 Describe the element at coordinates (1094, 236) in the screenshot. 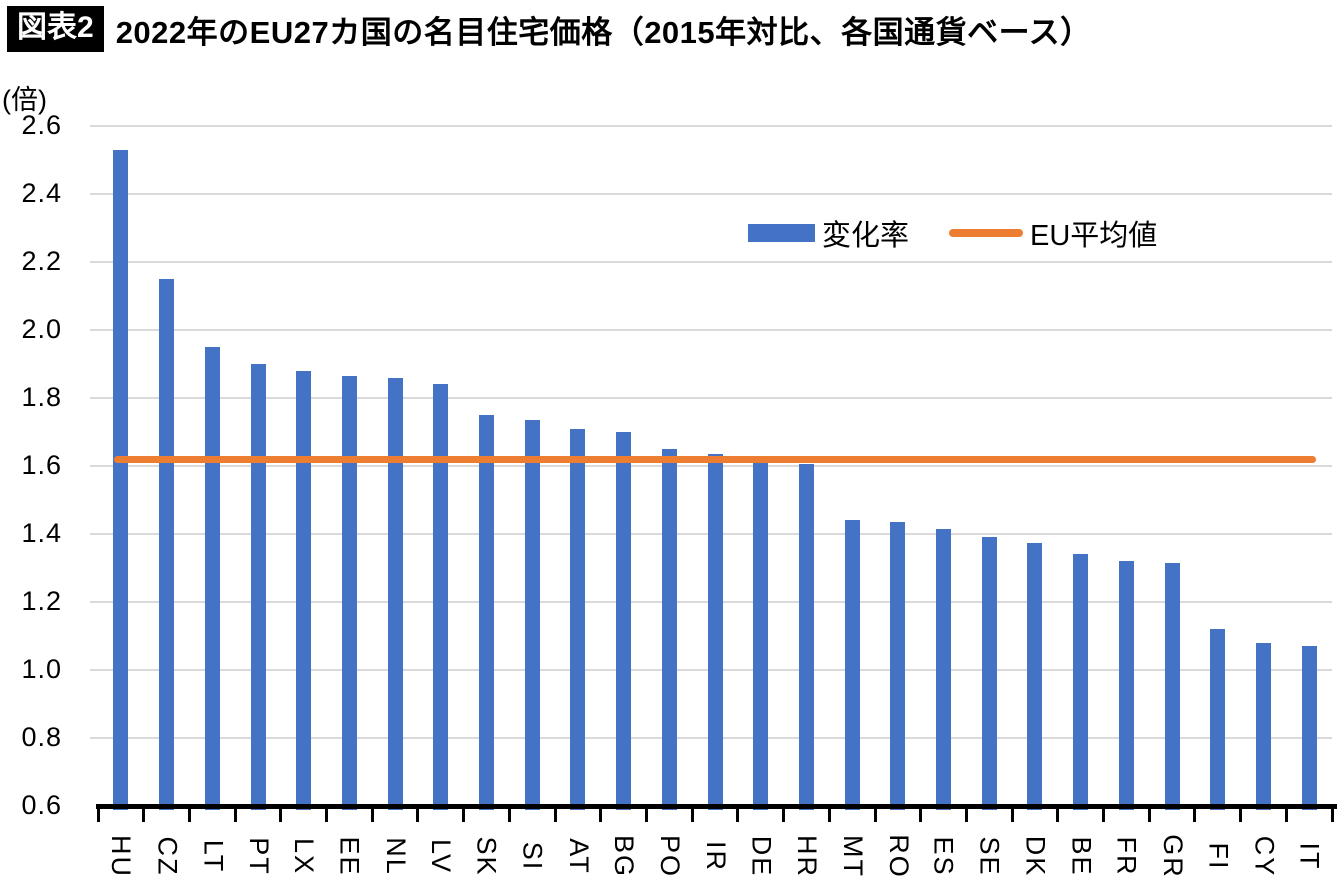

I see `legend-line-label: EU平均値` at that location.